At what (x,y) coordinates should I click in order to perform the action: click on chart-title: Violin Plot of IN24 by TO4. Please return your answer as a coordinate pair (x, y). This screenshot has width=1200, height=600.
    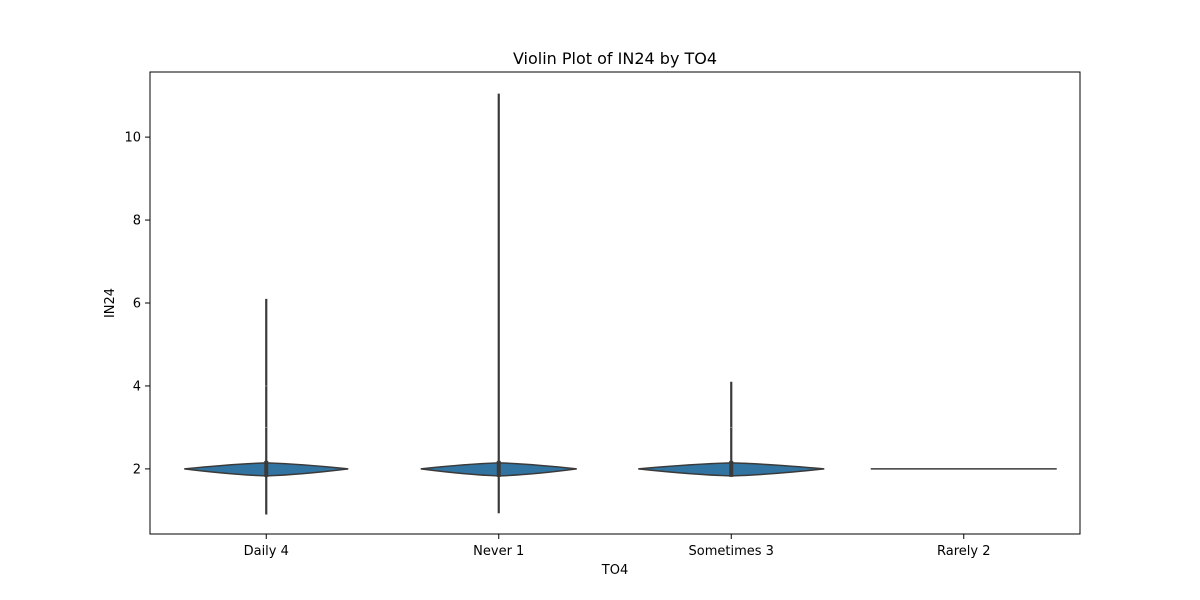
    Looking at the image, I should click on (615, 58).